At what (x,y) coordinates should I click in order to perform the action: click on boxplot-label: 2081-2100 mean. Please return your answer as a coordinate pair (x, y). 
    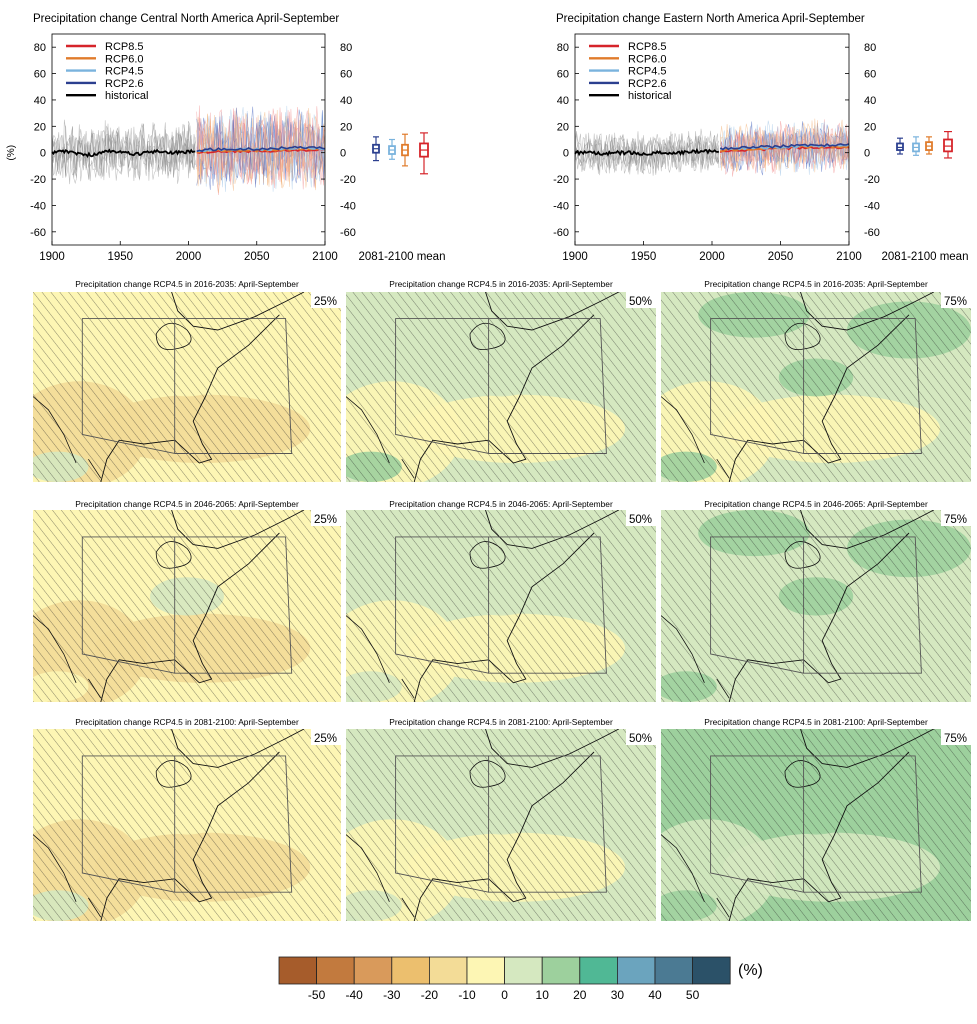
    Looking at the image, I should click on (402, 257).